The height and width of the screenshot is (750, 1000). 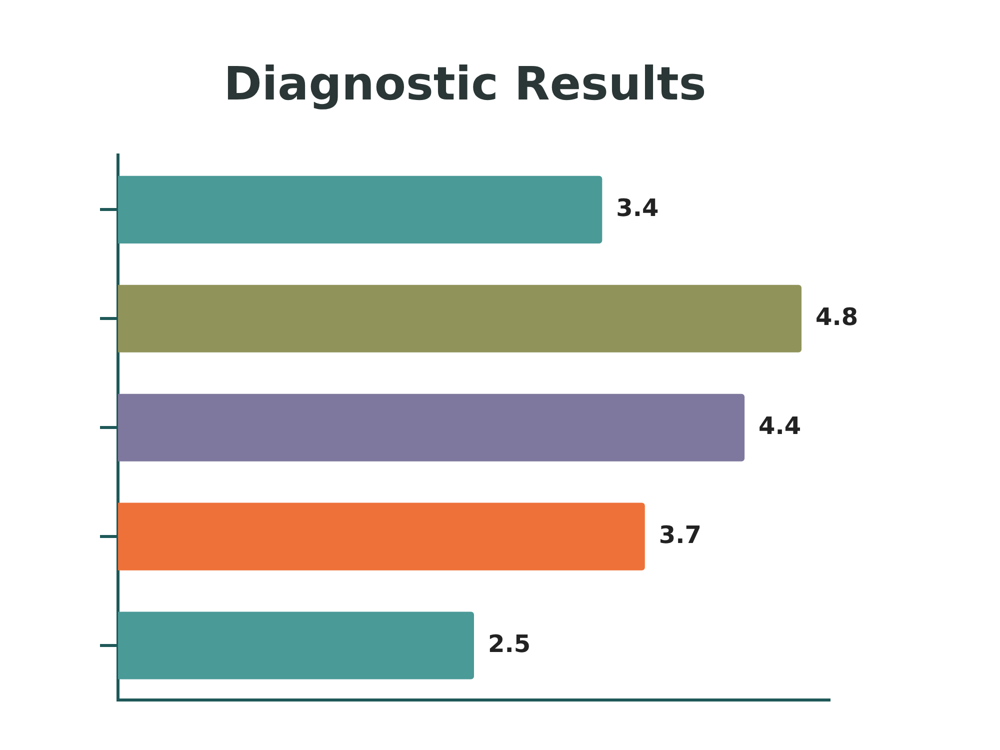 What do you see at coordinates (637, 208) in the screenshot?
I see `data-label: 3.4` at bounding box center [637, 208].